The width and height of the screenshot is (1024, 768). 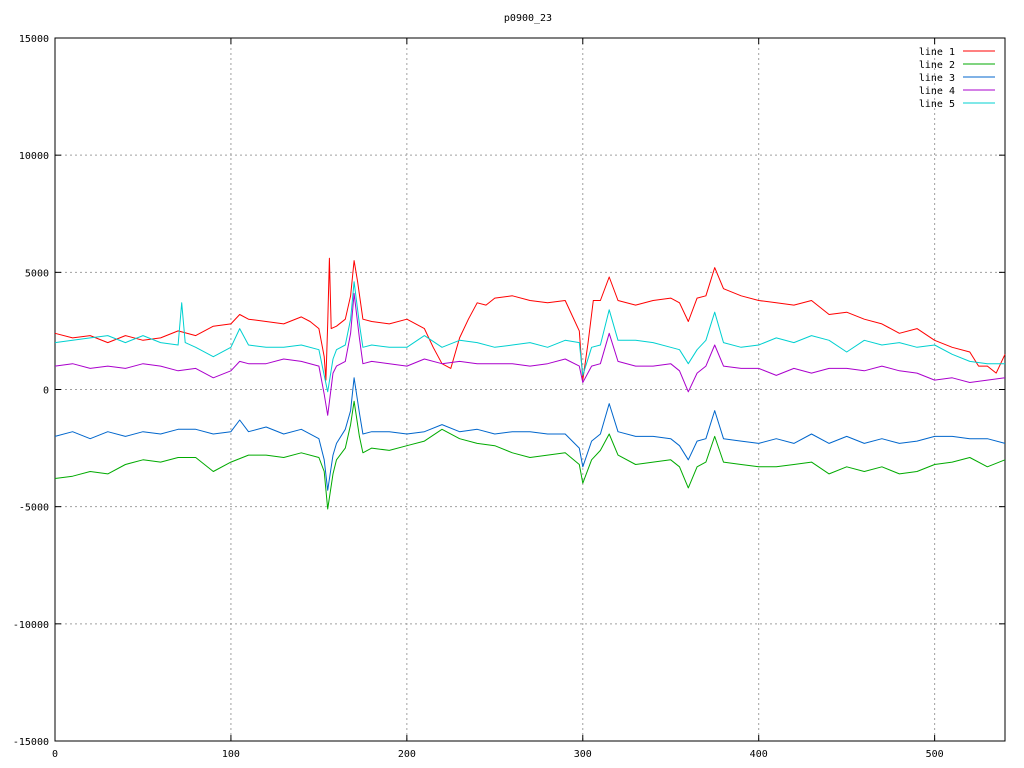 I want to click on legend-label-3: line 3, so click(x=937, y=78).